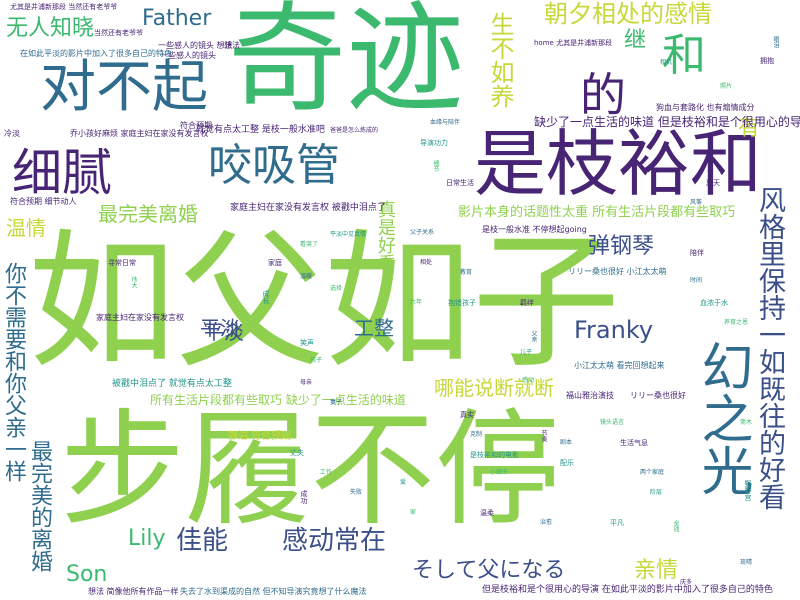 The image size is (800, 600). What do you see at coordinates (527, 303) in the screenshot?
I see `word-cloud-term: 羁绊` at bounding box center [527, 303].